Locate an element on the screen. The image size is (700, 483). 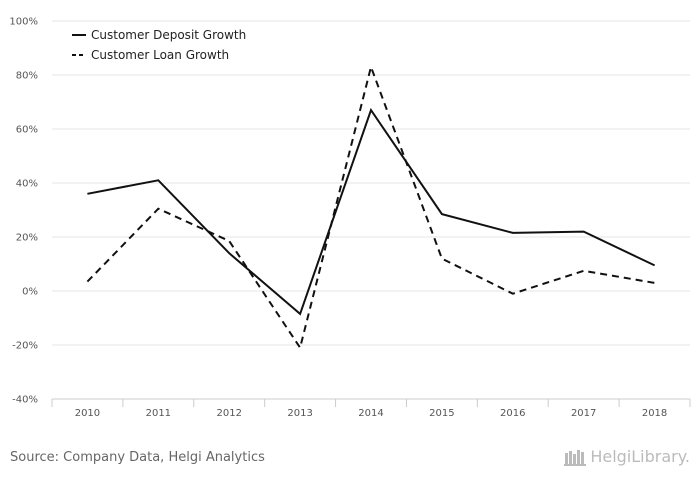
brand-logo: HelgiLibrary. is located at coordinates (627, 456).